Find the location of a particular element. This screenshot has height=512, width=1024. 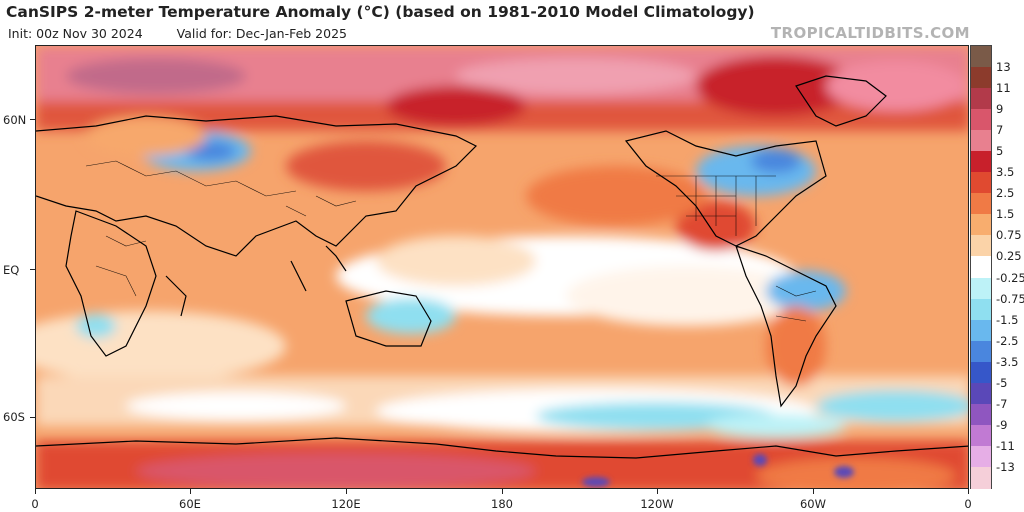

lon-label-60e: 60E is located at coordinates (190, 504).